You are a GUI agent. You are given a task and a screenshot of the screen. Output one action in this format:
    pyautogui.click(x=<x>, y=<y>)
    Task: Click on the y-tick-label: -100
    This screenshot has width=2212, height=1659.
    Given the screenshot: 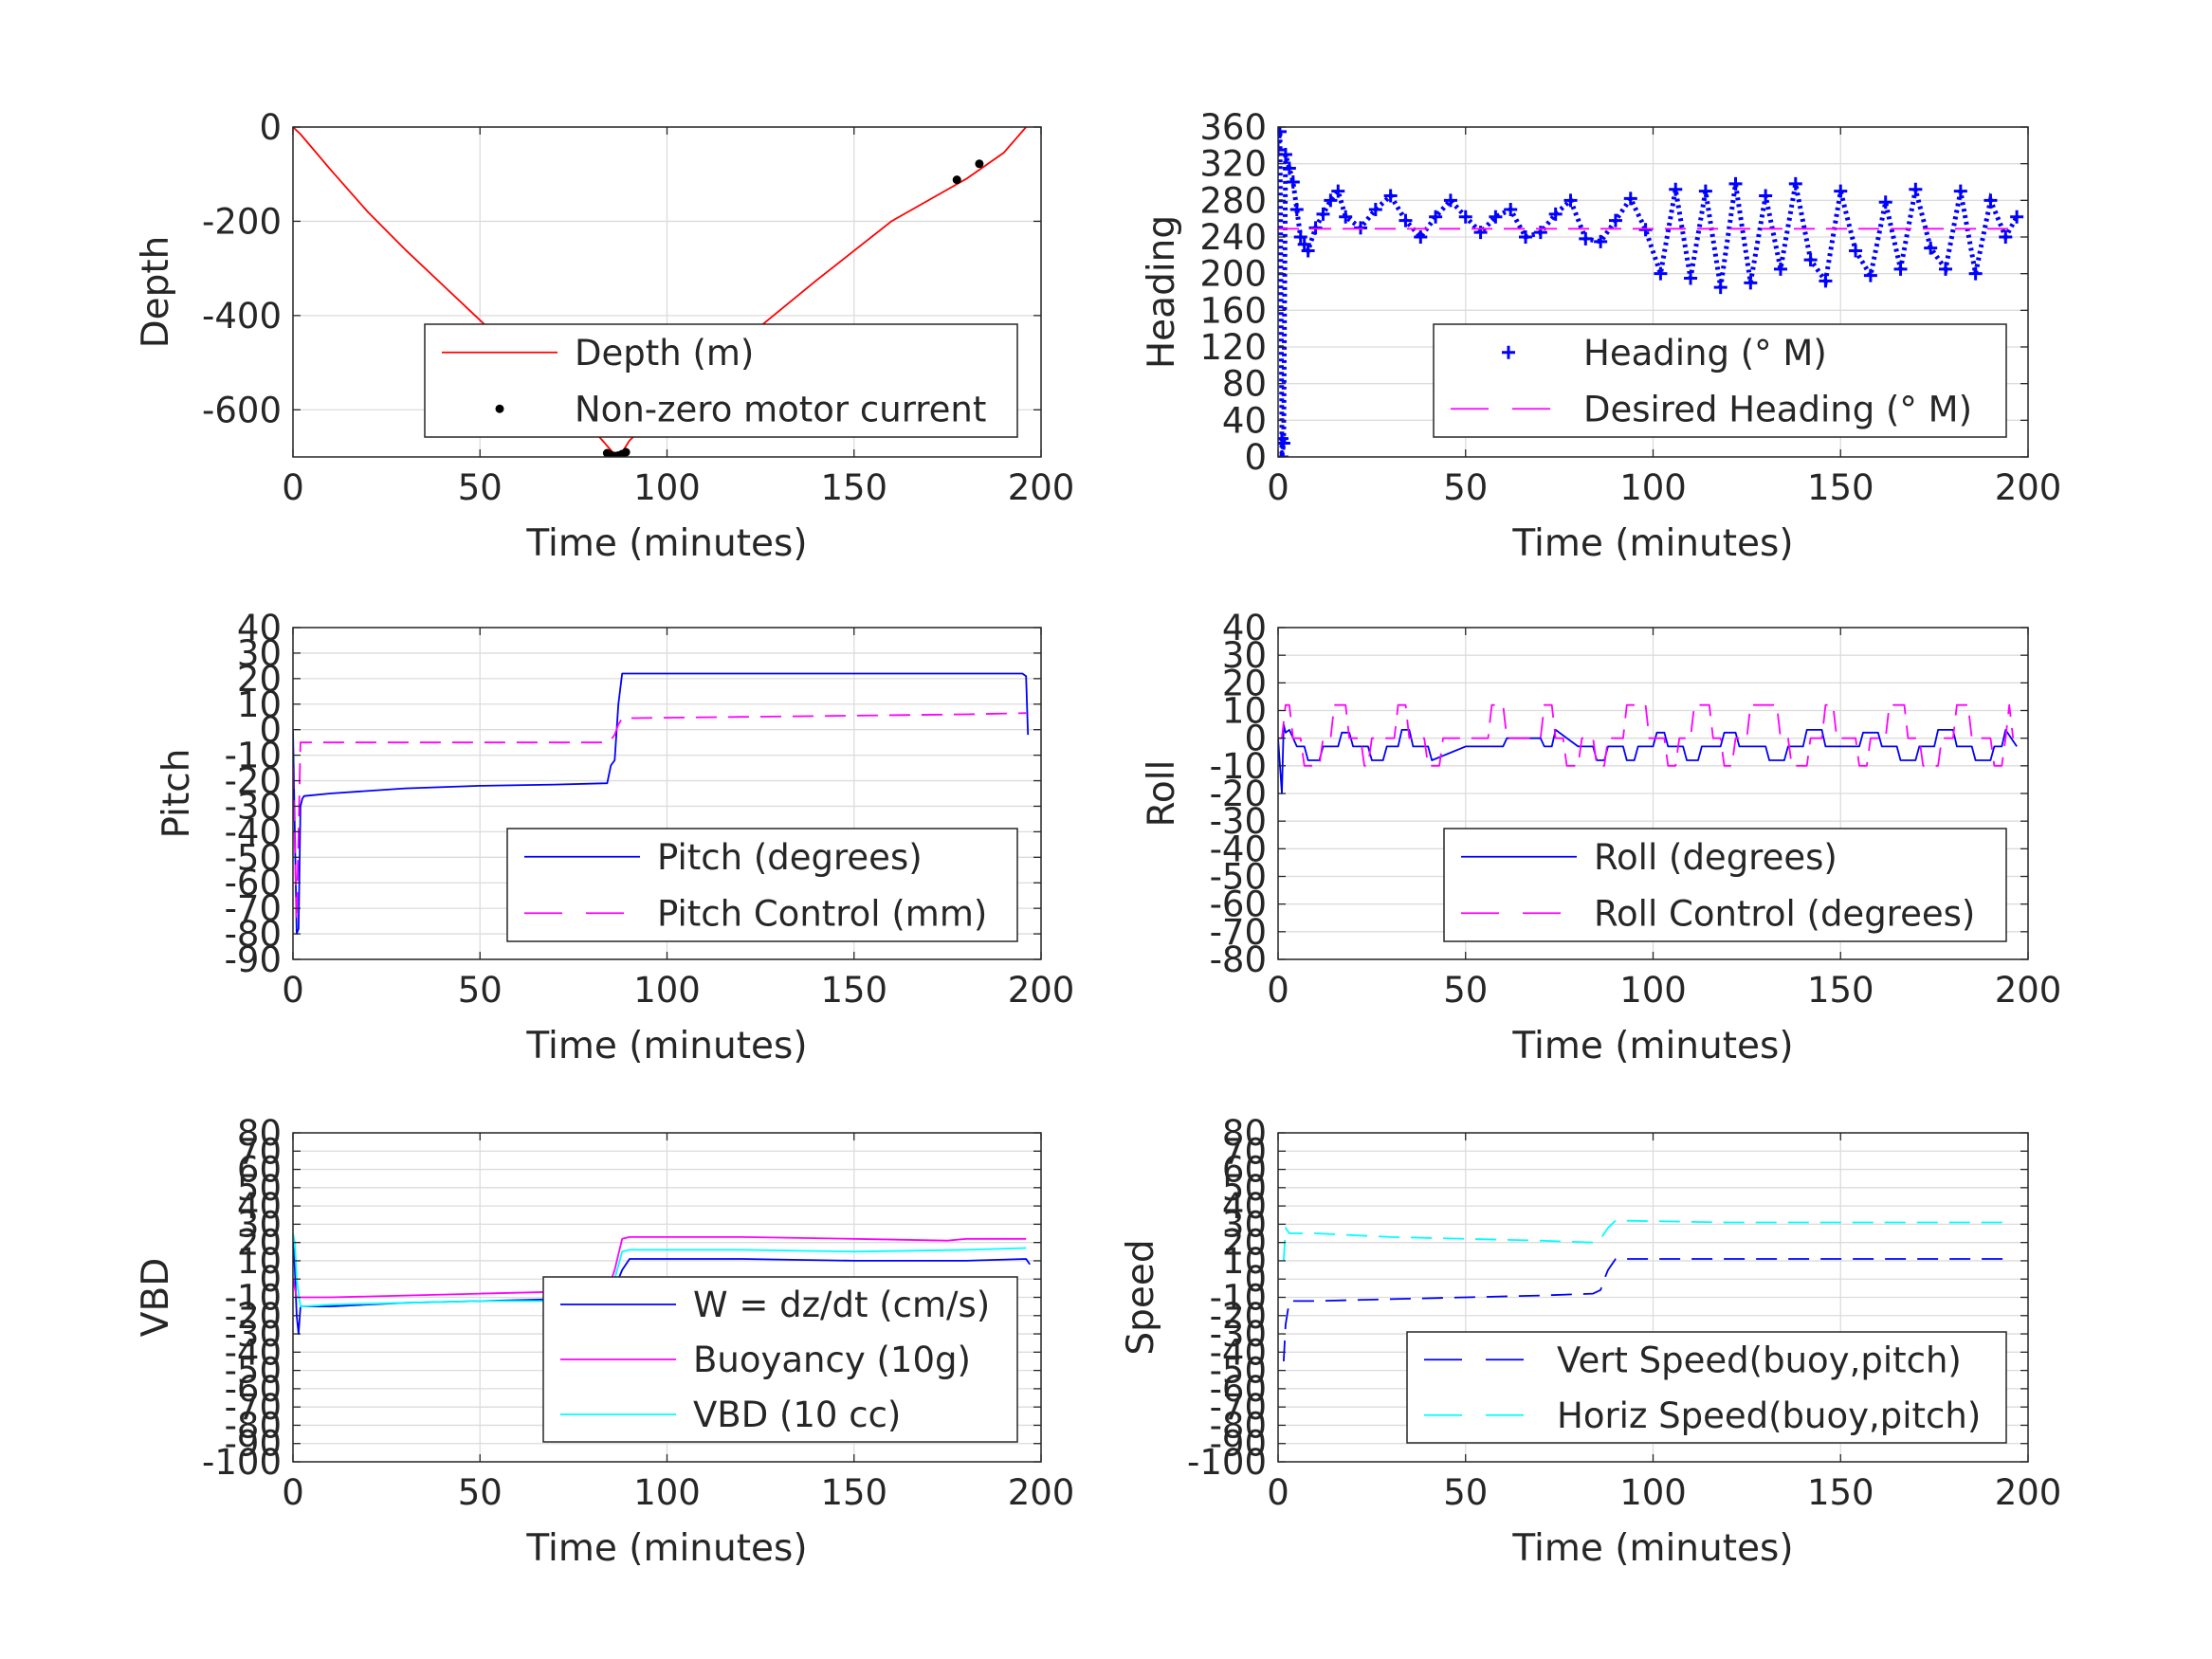 What is the action you would take?
    pyautogui.click(x=1227, y=1462)
    